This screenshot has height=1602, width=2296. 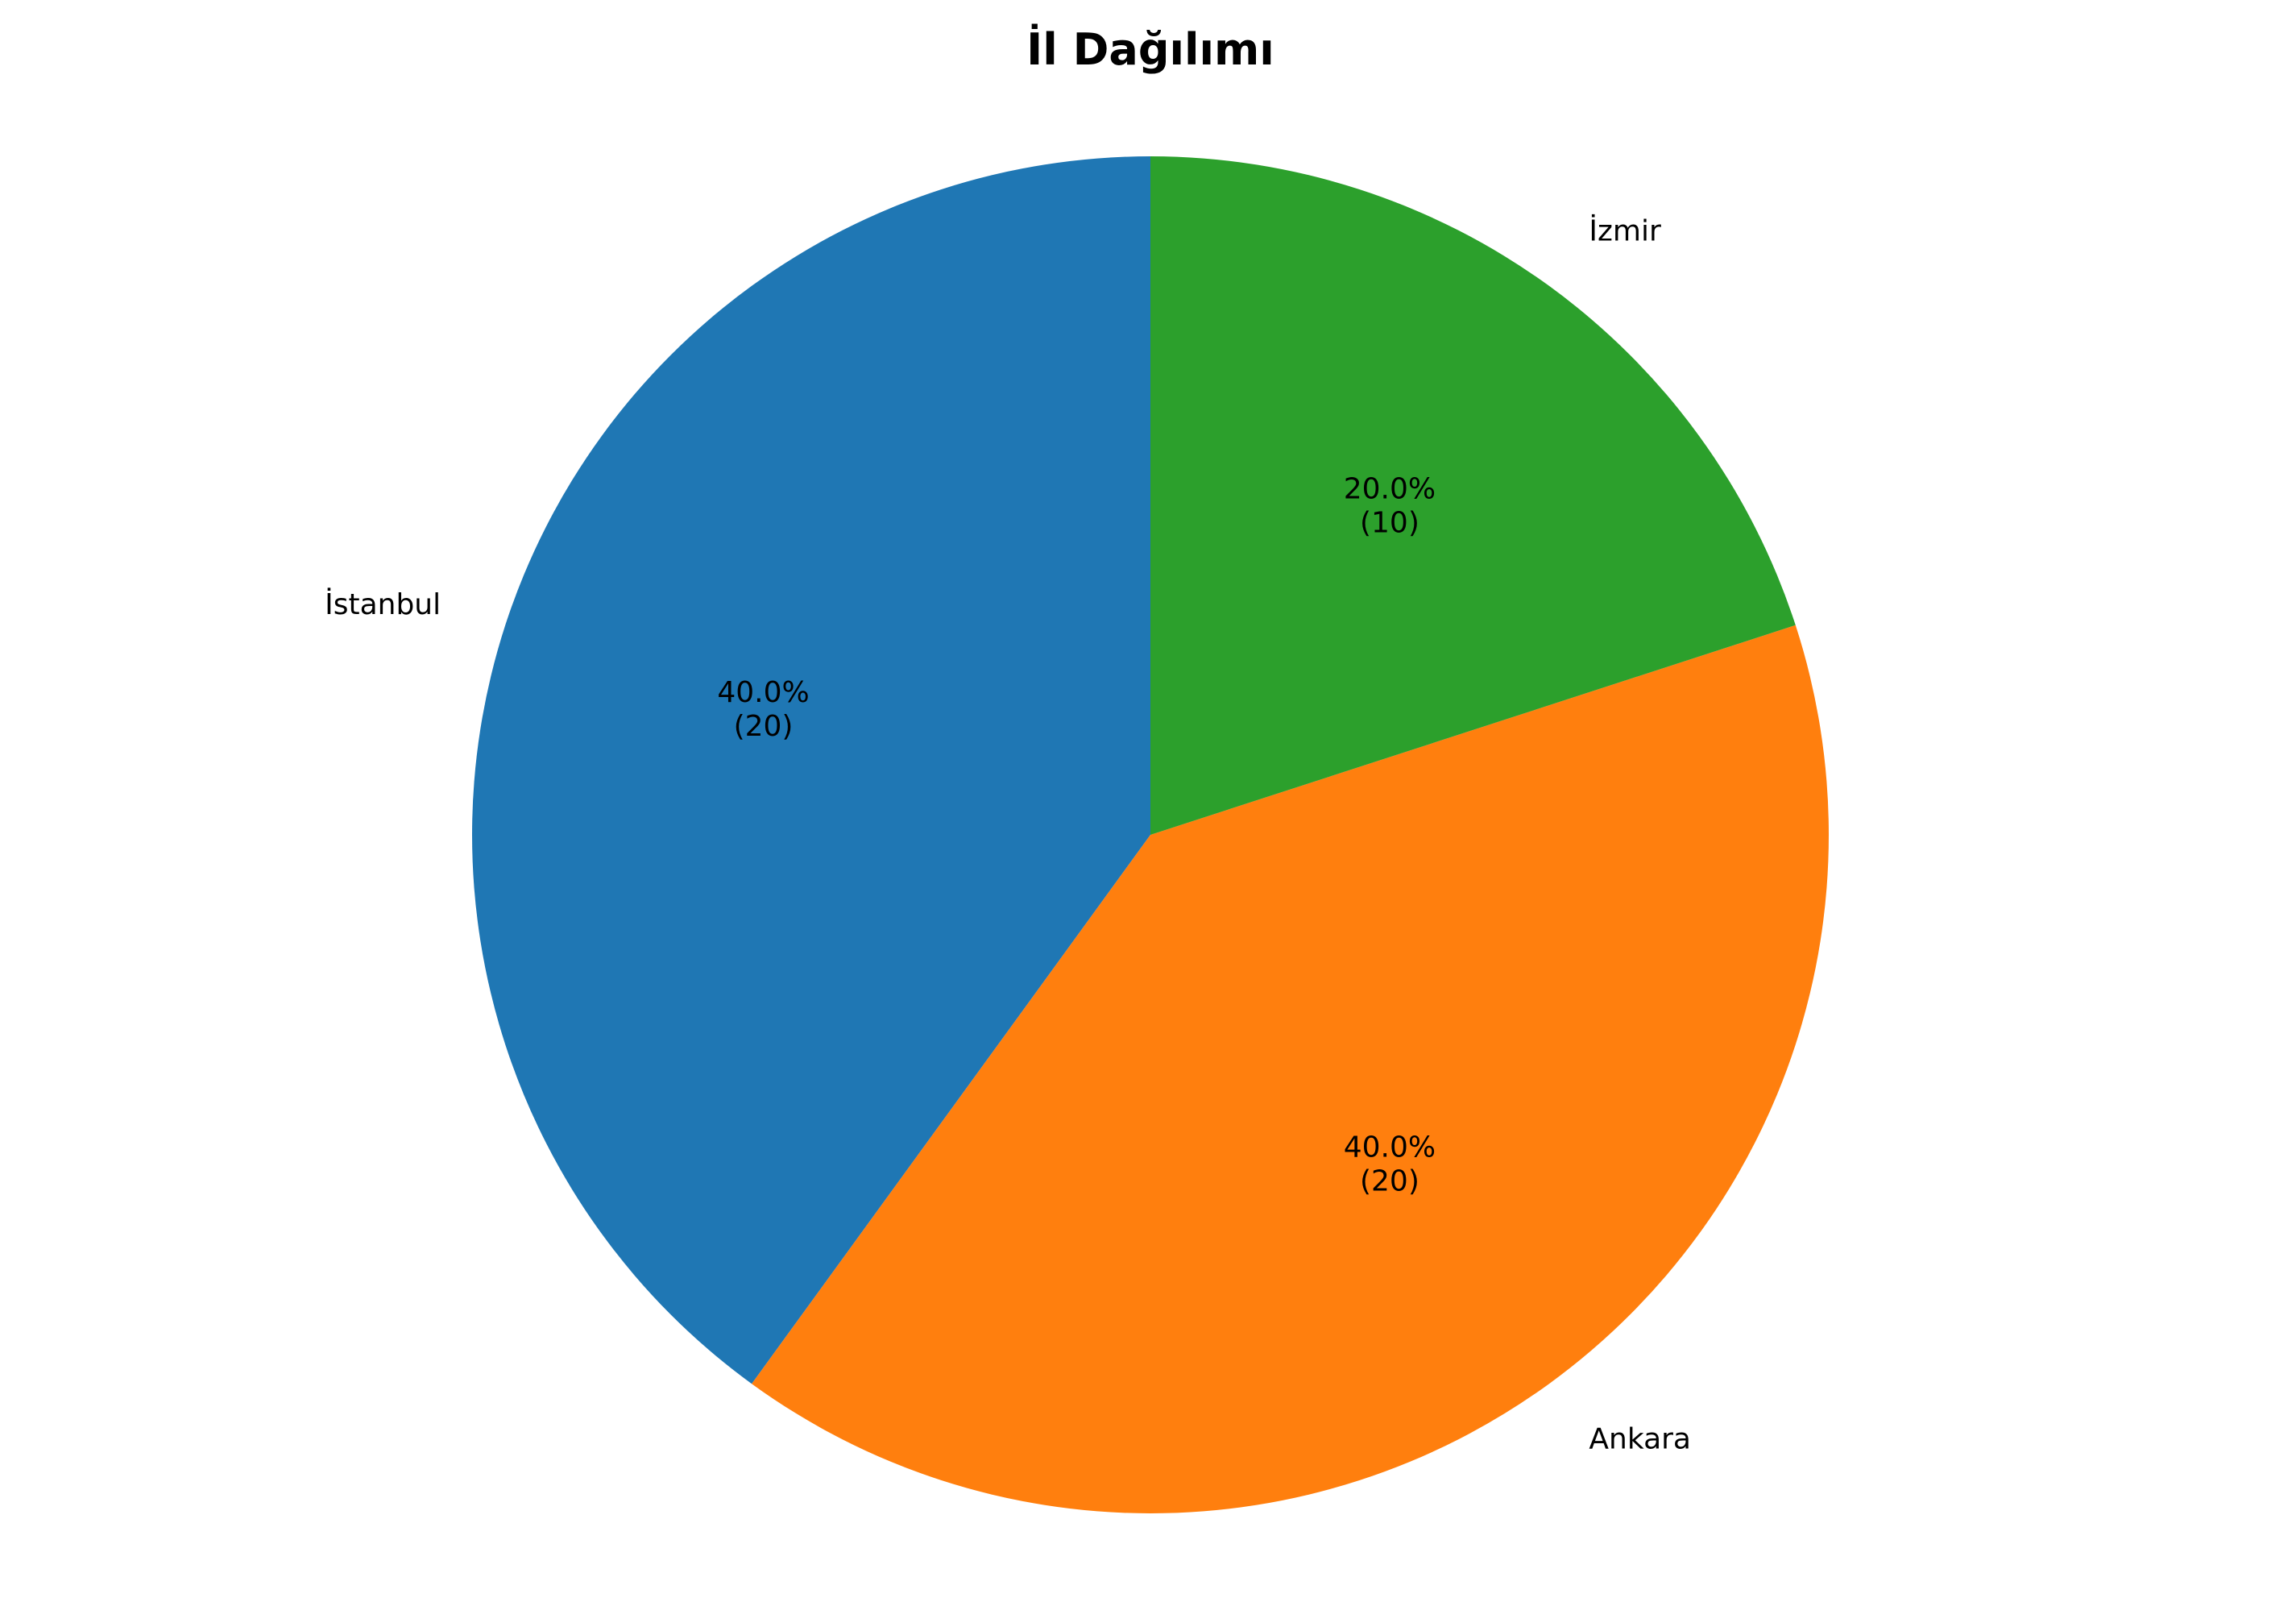 What do you see at coordinates (1640, 1438) in the screenshot?
I see `slice-label-ankara: Ankara` at bounding box center [1640, 1438].